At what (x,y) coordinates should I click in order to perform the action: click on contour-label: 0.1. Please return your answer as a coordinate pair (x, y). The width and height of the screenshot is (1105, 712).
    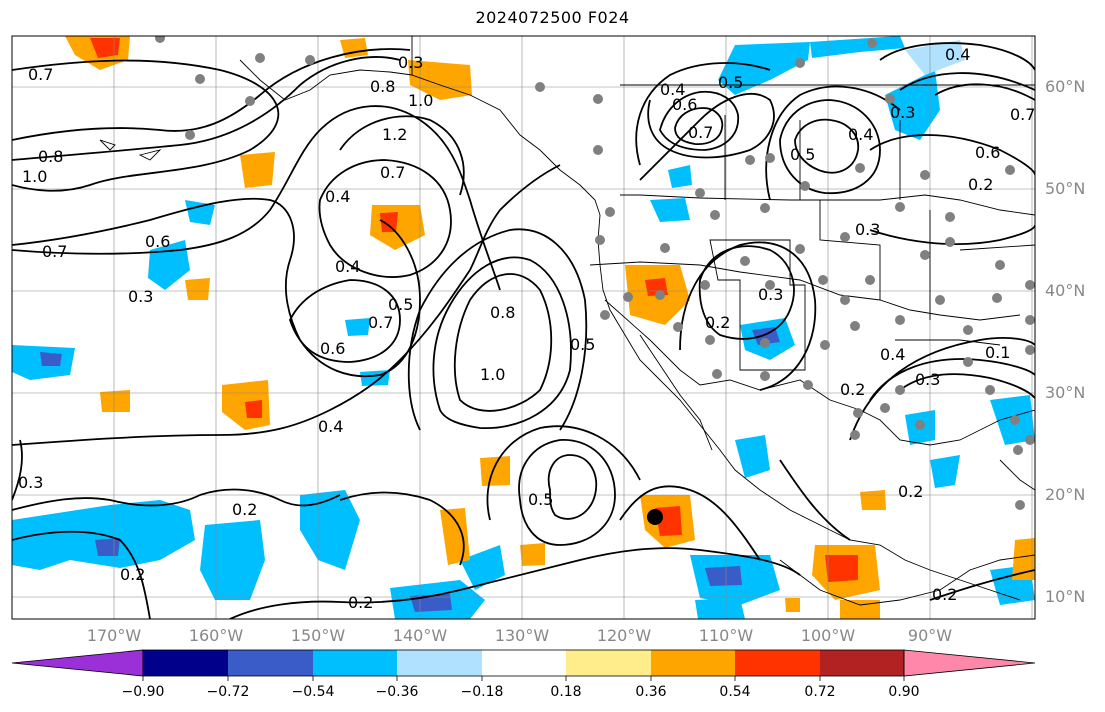
    Looking at the image, I should click on (997, 352).